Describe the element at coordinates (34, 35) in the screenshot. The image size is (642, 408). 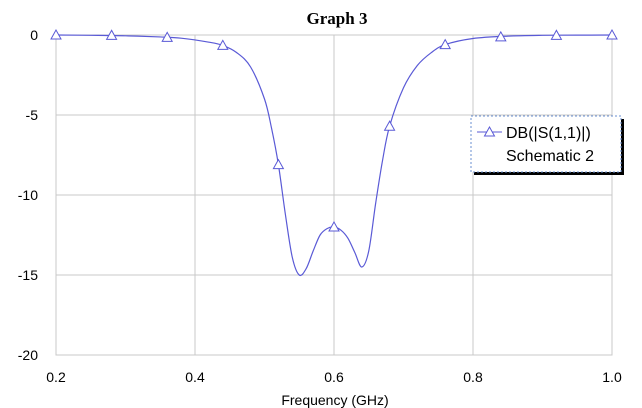
I see `y-tick-label: 0` at that location.